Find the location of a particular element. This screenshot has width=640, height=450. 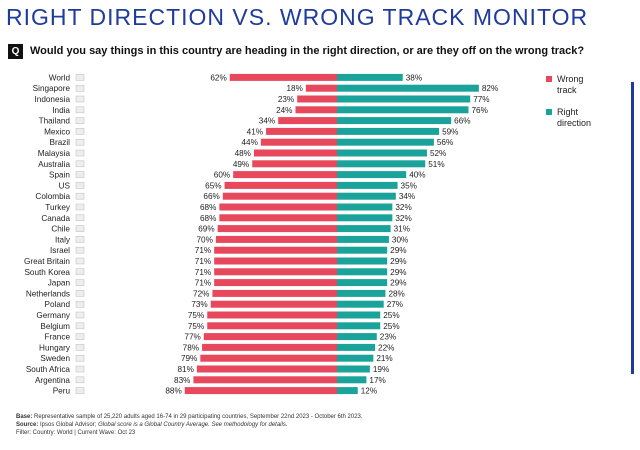

value-label-wrong-turkey: 68% is located at coordinates (208, 207).